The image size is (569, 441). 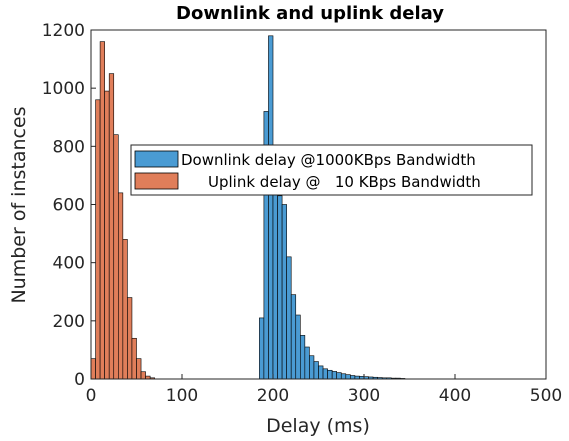 What do you see at coordinates (328, 160) in the screenshot?
I see `legend-entry-downlink: Downlink delay @1000KBps Bandwidth` at bounding box center [328, 160].